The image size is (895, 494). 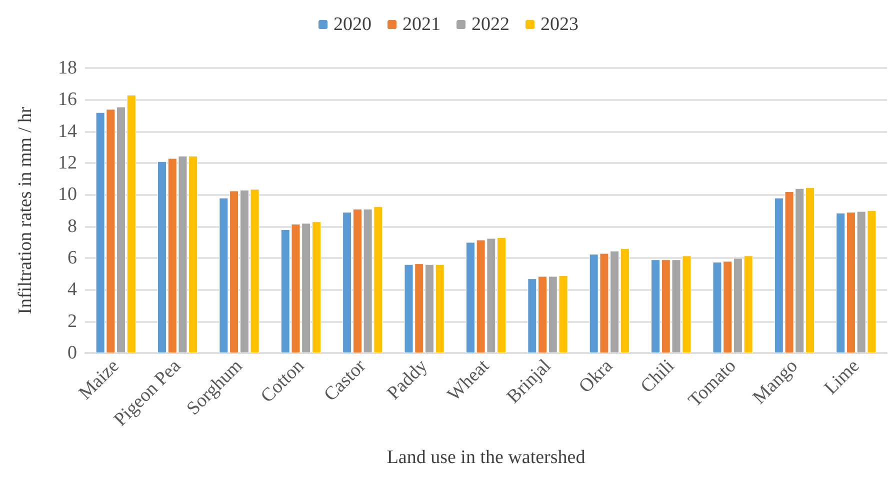 What do you see at coordinates (25, 210) in the screenshot?
I see `y-axis-title: Infiltration rates in mm / hr` at bounding box center [25, 210].